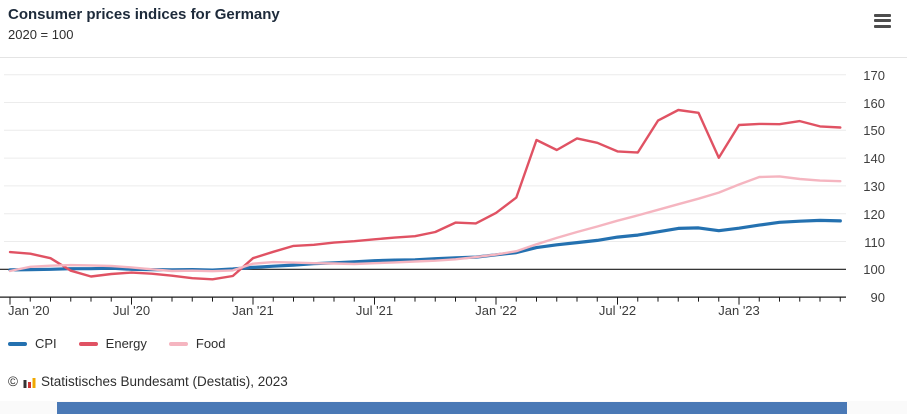 This screenshot has width=907, height=414. What do you see at coordinates (210, 343) in the screenshot?
I see `legend-label-food: Food` at bounding box center [210, 343].